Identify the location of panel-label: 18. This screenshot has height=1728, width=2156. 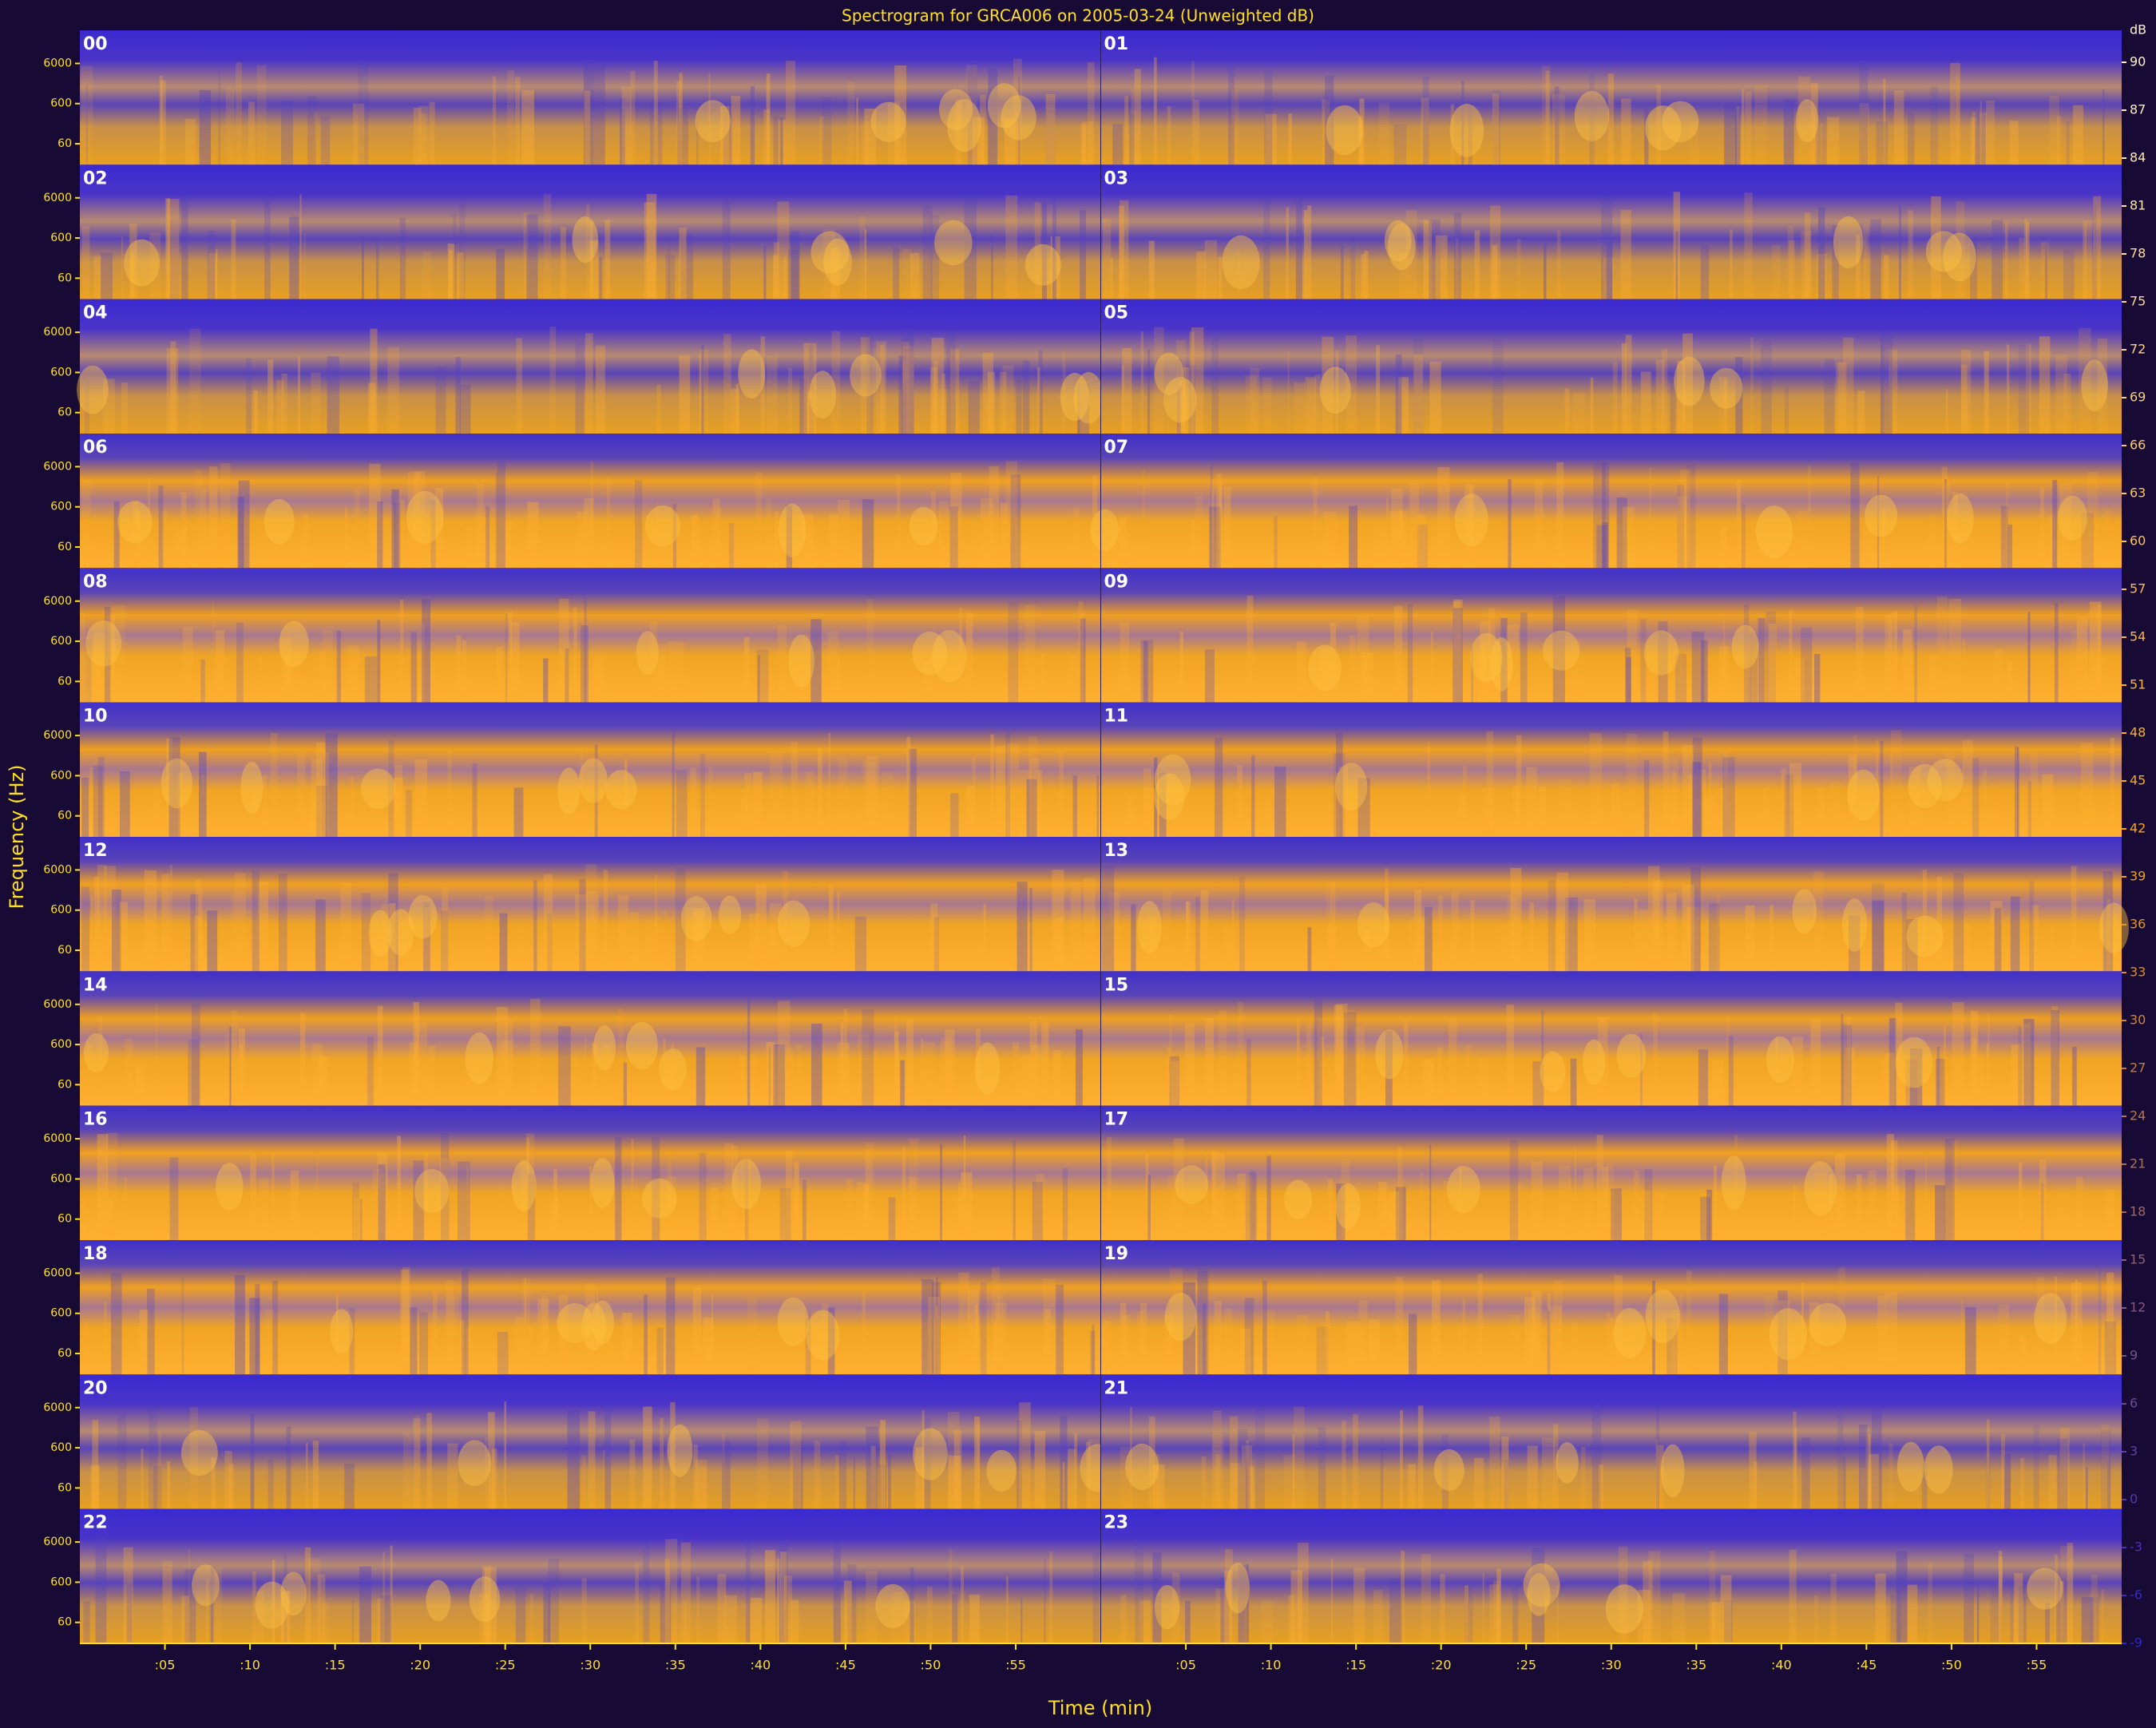
(95, 1254).